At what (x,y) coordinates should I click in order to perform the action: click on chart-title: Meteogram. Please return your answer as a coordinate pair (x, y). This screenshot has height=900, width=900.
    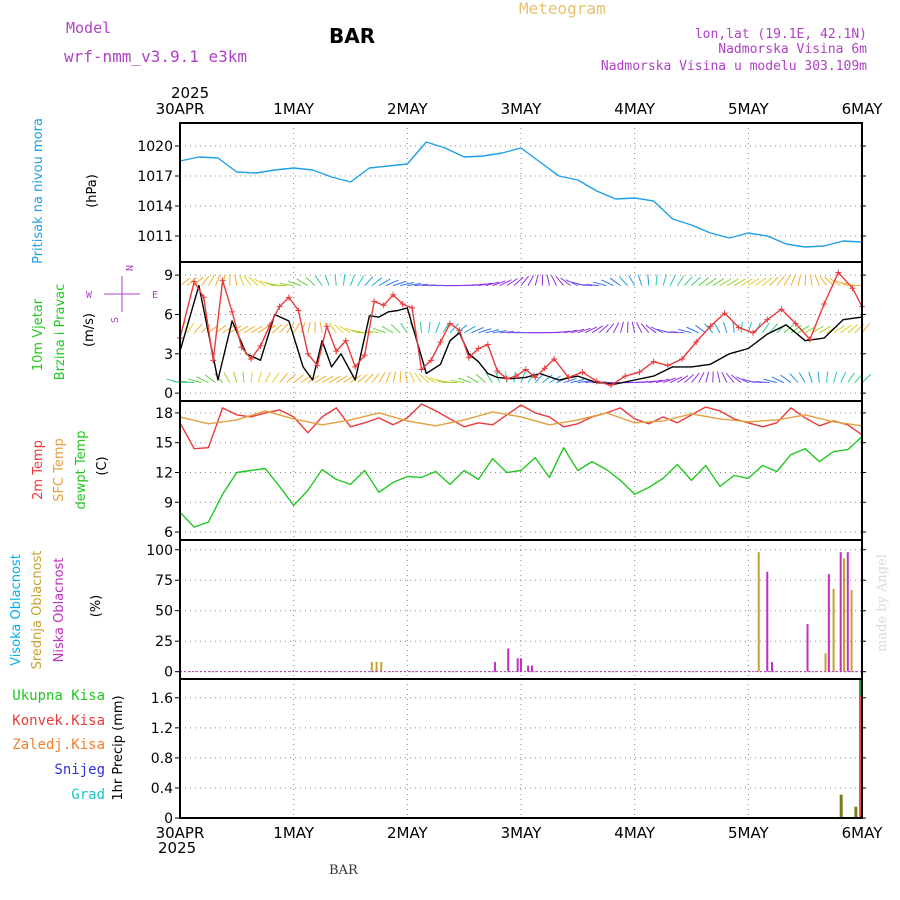
    Looking at the image, I should click on (562, 9).